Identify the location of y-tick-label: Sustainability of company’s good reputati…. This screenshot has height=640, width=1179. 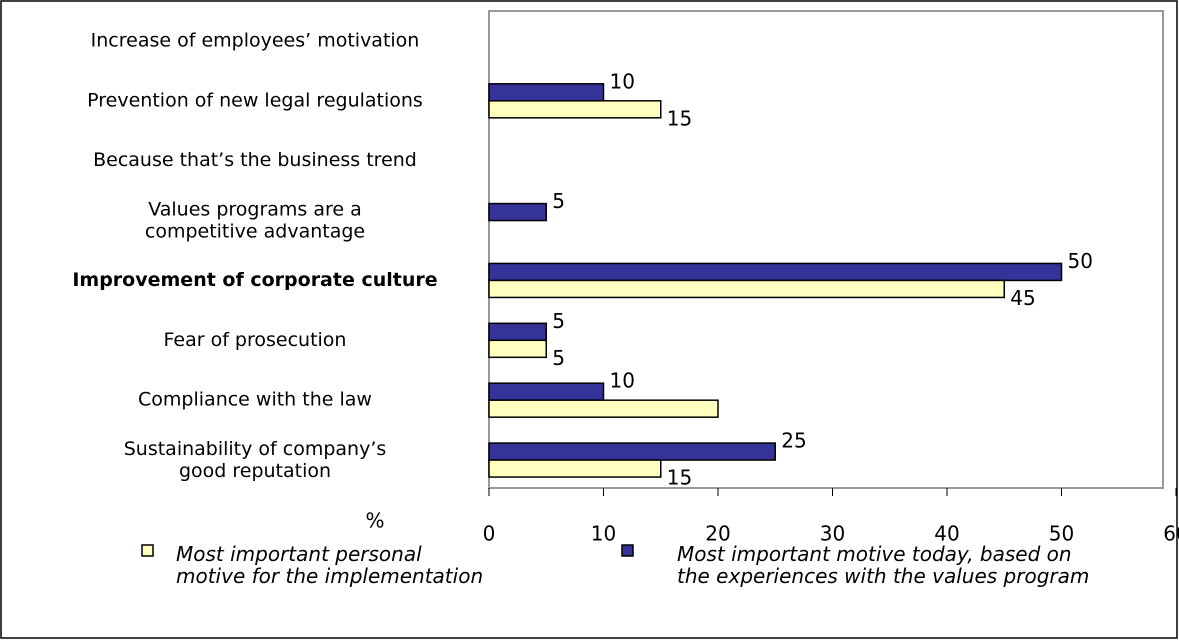
(255, 460).